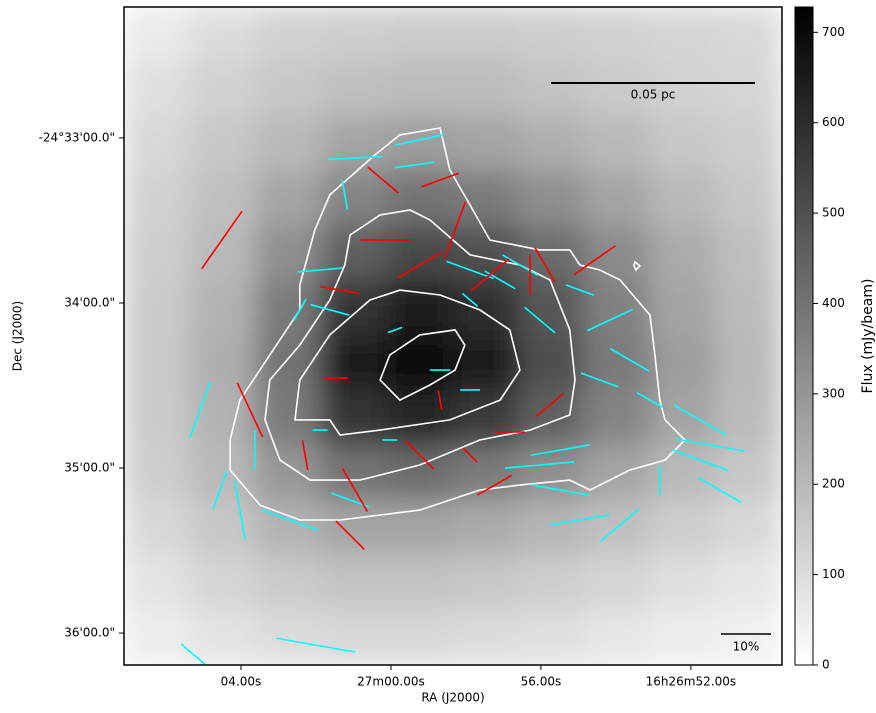 This screenshot has height=713, width=876. I want to click on colorbar-tick-label: 700, so click(833, 32).